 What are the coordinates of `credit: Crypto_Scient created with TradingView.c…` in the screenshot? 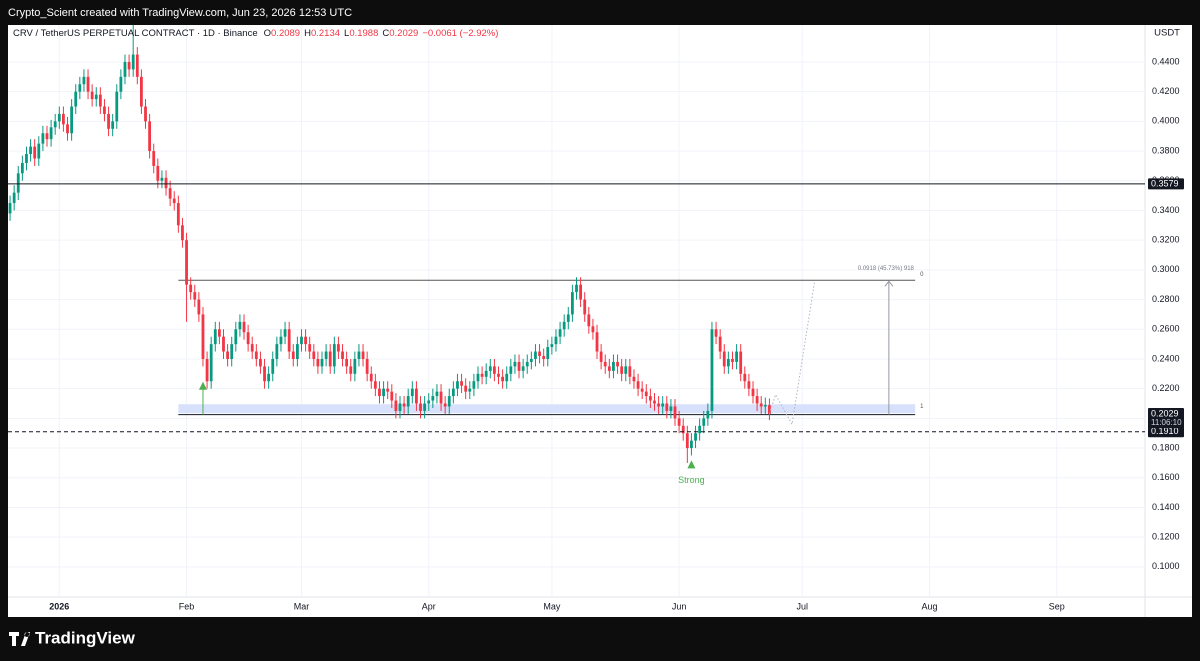 It's located at (180, 13).